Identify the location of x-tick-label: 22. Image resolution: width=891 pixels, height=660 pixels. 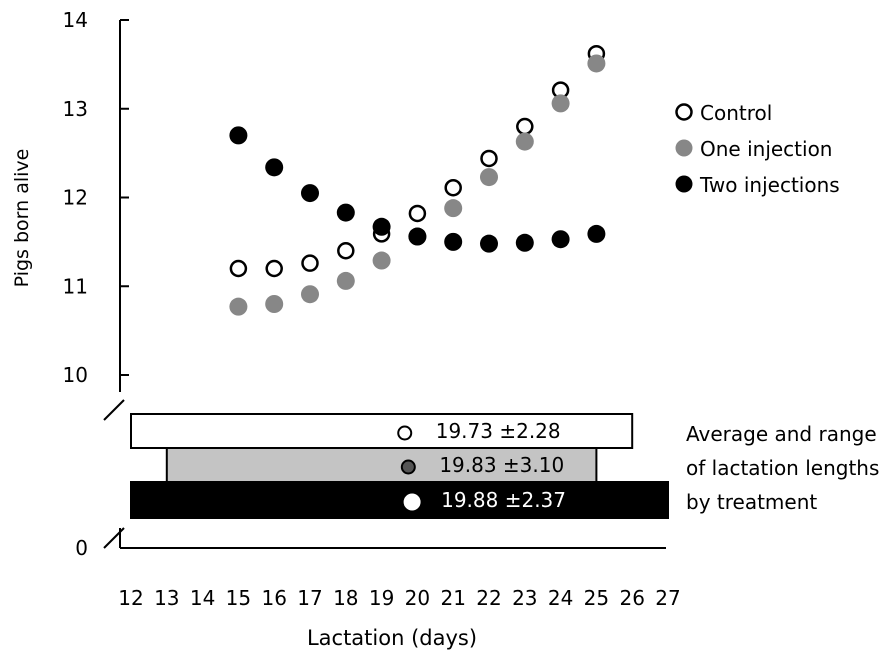
(488, 598).